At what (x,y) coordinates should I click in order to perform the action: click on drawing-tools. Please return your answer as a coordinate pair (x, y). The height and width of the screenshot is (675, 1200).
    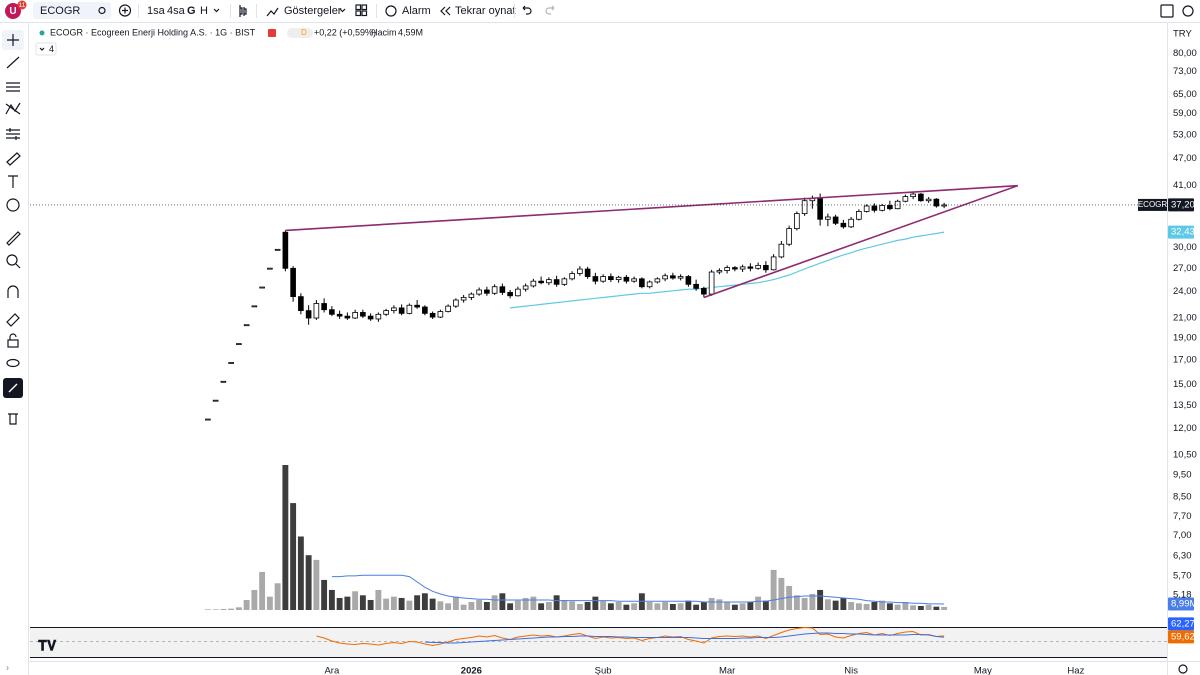
    Looking at the image, I should click on (13, 227).